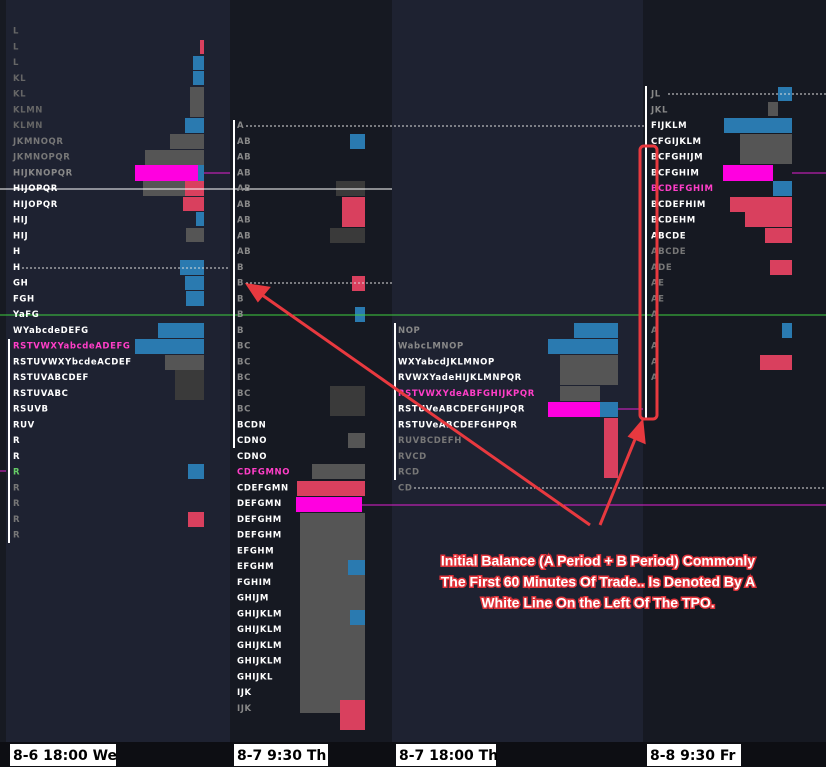 Image resolution: width=826 pixels, height=767 pixels. What do you see at coordinates (431, 347) in the screenshot?
I see `tpo-row: WabcLMNOP` at bounding box center [431, 347].